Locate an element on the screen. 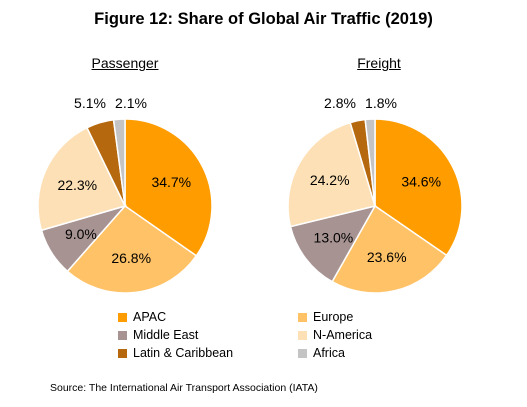 The width and height of the screenshot is (527, 407). pie-value-label: 5.1% is located at coordinates (90, 103).